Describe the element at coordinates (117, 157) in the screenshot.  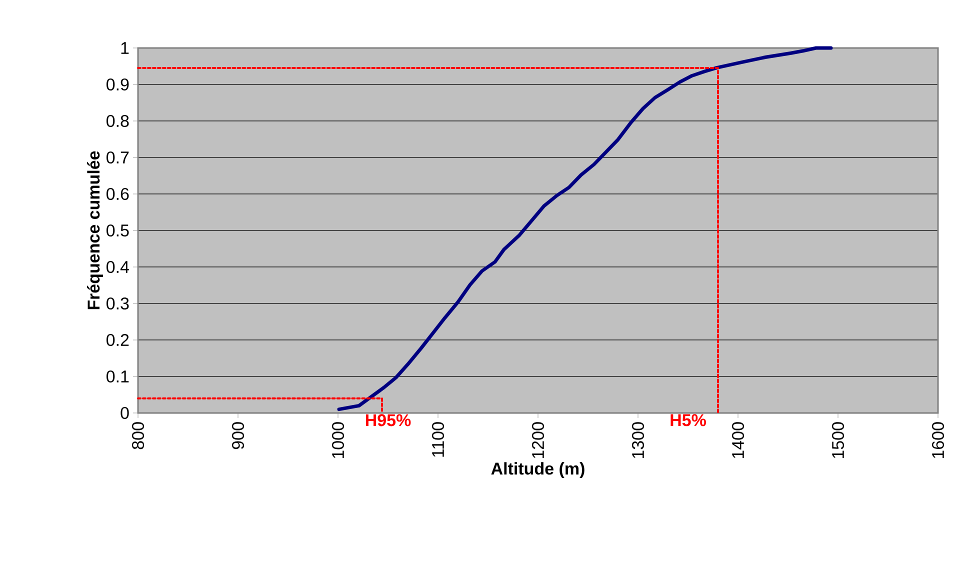
I see `y-tick-label: 0.7` at that location.